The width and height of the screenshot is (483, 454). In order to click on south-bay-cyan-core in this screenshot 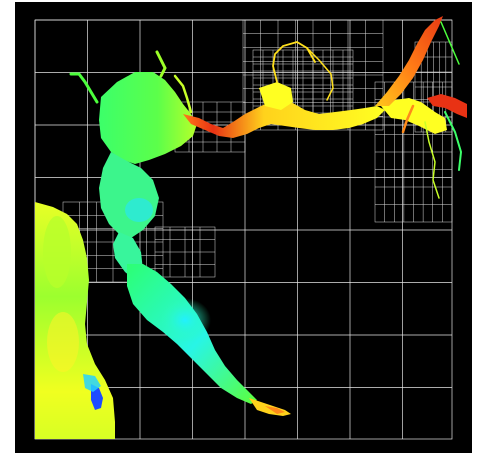, I will do `click(185, 320)`.